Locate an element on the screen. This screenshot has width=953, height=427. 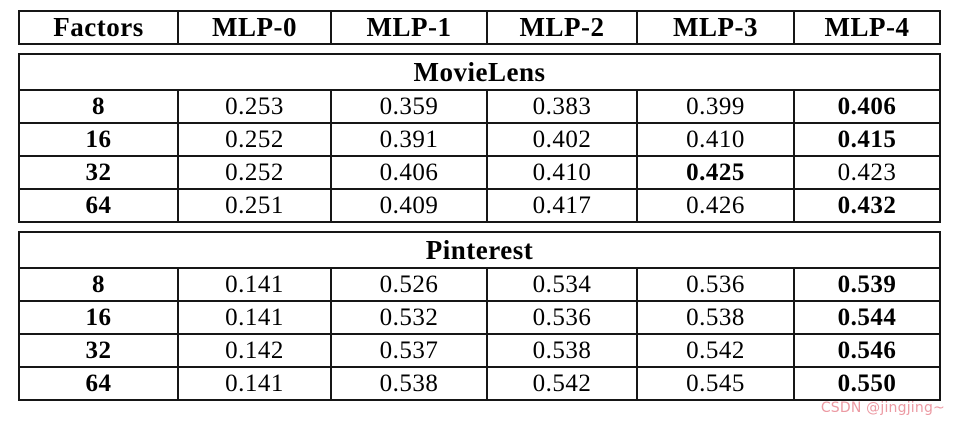
table-row: 16 0.252 0.391 0.402 0.410 0.415 is located at coordinates (480, 139).